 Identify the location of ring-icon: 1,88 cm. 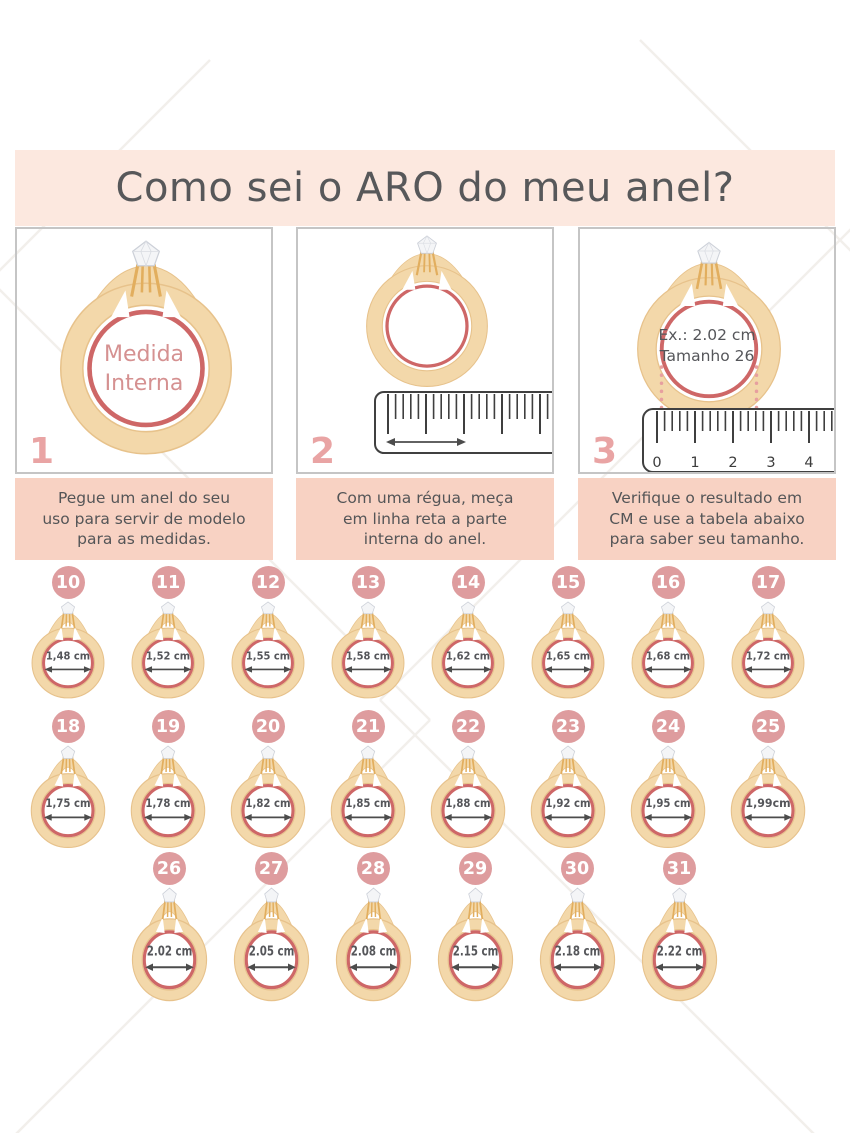
(468, 800).